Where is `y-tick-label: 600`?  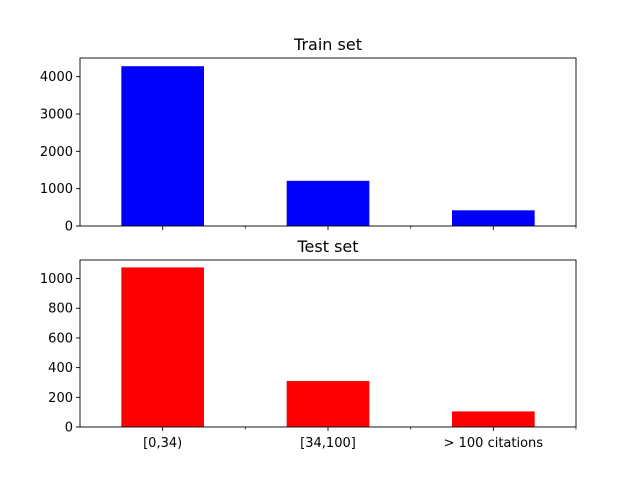 y-tick-label: 600 is located at coordinates (60, 338).